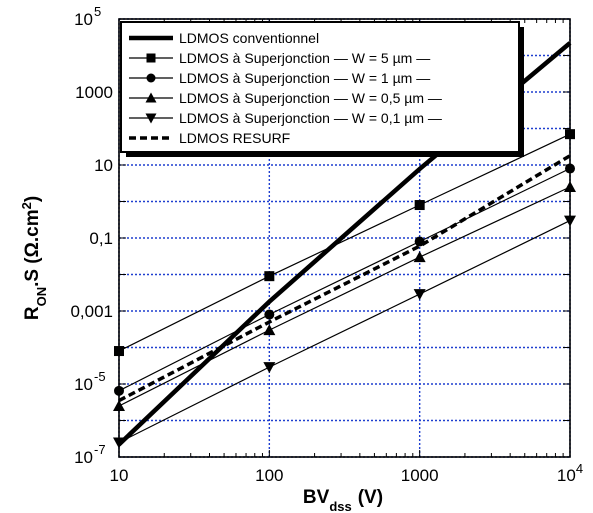 The width and height of the screenshot is (593, 513). Describe the element at coordinates (32, 199) in the screenshot. I see `y-axis-title-end: )` at that location.